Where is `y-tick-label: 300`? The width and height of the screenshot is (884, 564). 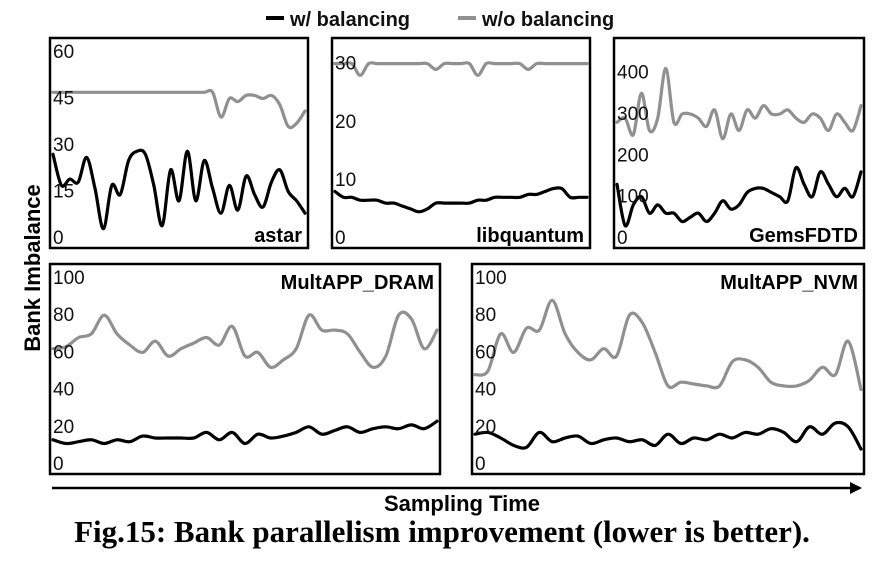
y-tick-label: 300 is located at coordinates (633, 114).